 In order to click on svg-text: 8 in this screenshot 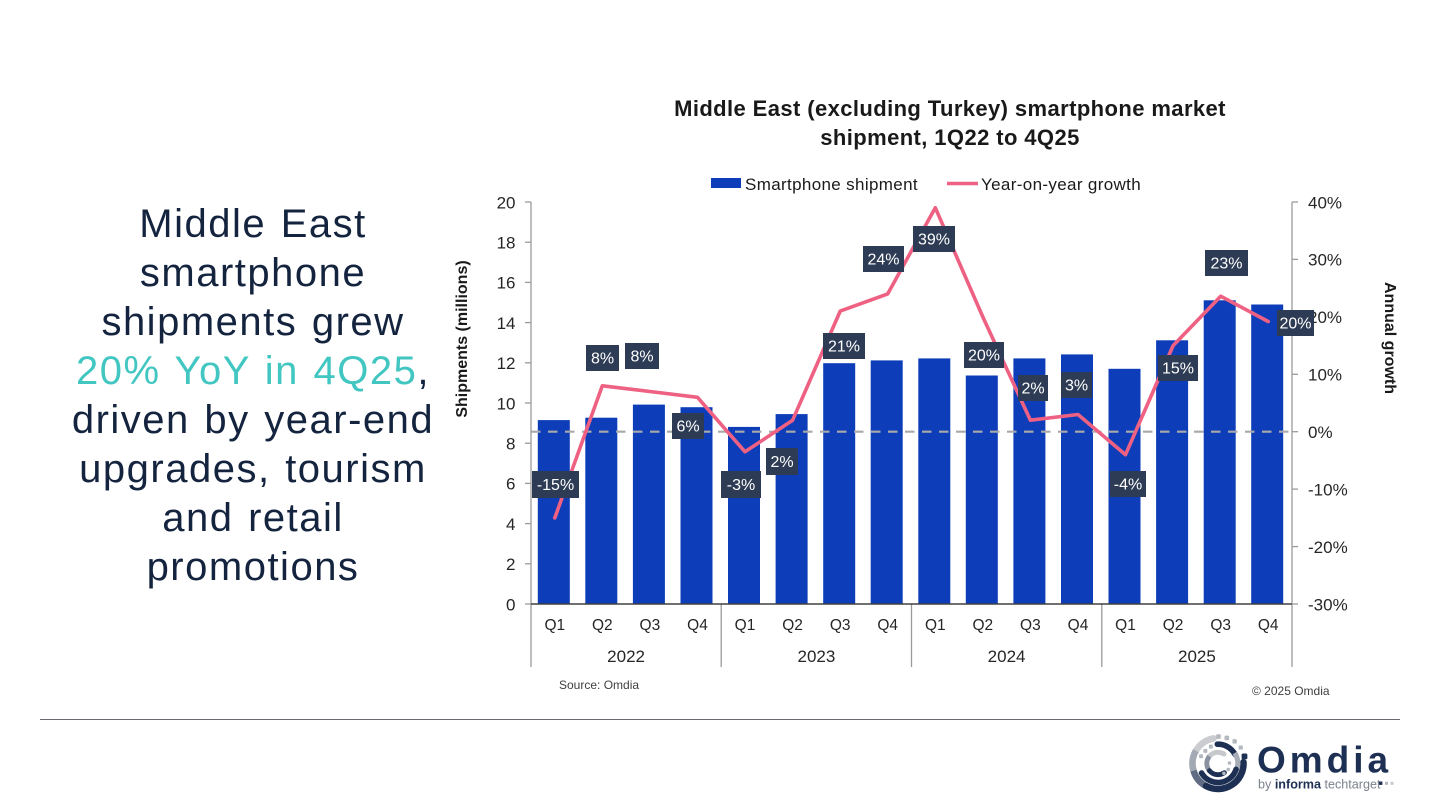, I will do `click(510, 444)`.